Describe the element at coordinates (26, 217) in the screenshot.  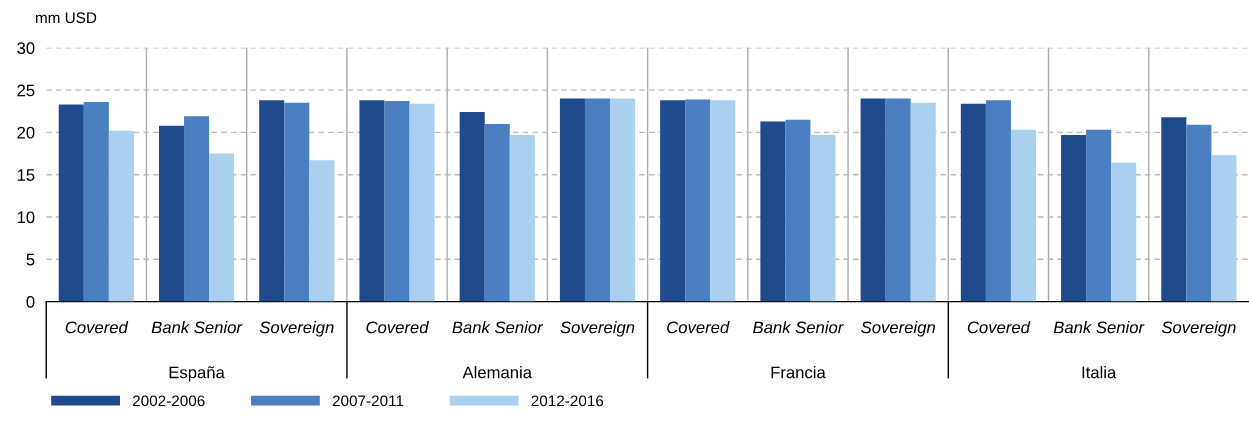
I see `y-tick-label: 10` at that location.